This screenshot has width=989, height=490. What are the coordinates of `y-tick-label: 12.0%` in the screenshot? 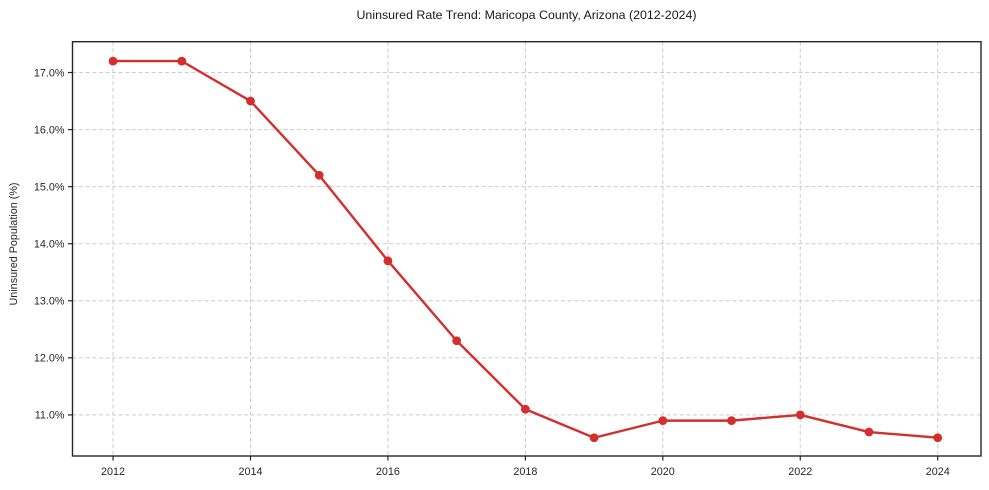 It's located at (49, 359).